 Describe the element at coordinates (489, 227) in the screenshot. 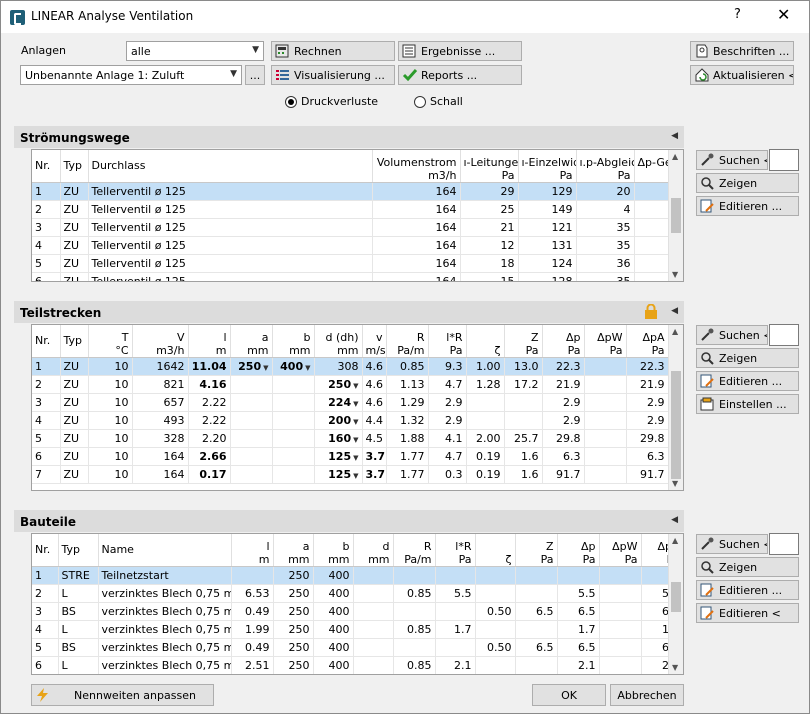

I see `table-cell: 21` at that location.